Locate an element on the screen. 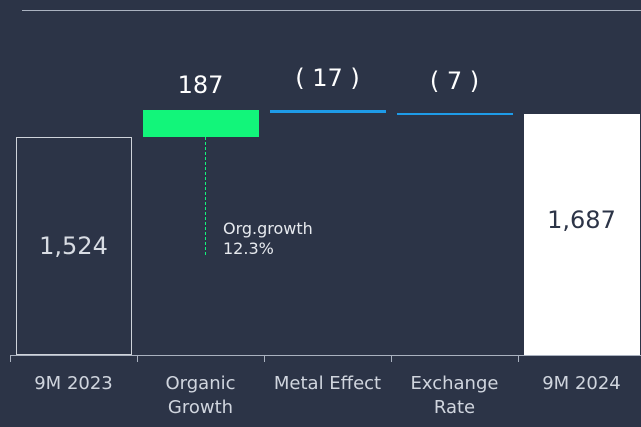 The width and height of the screenshot is (641, 427). top-rule is located at coordinates (331, 10).